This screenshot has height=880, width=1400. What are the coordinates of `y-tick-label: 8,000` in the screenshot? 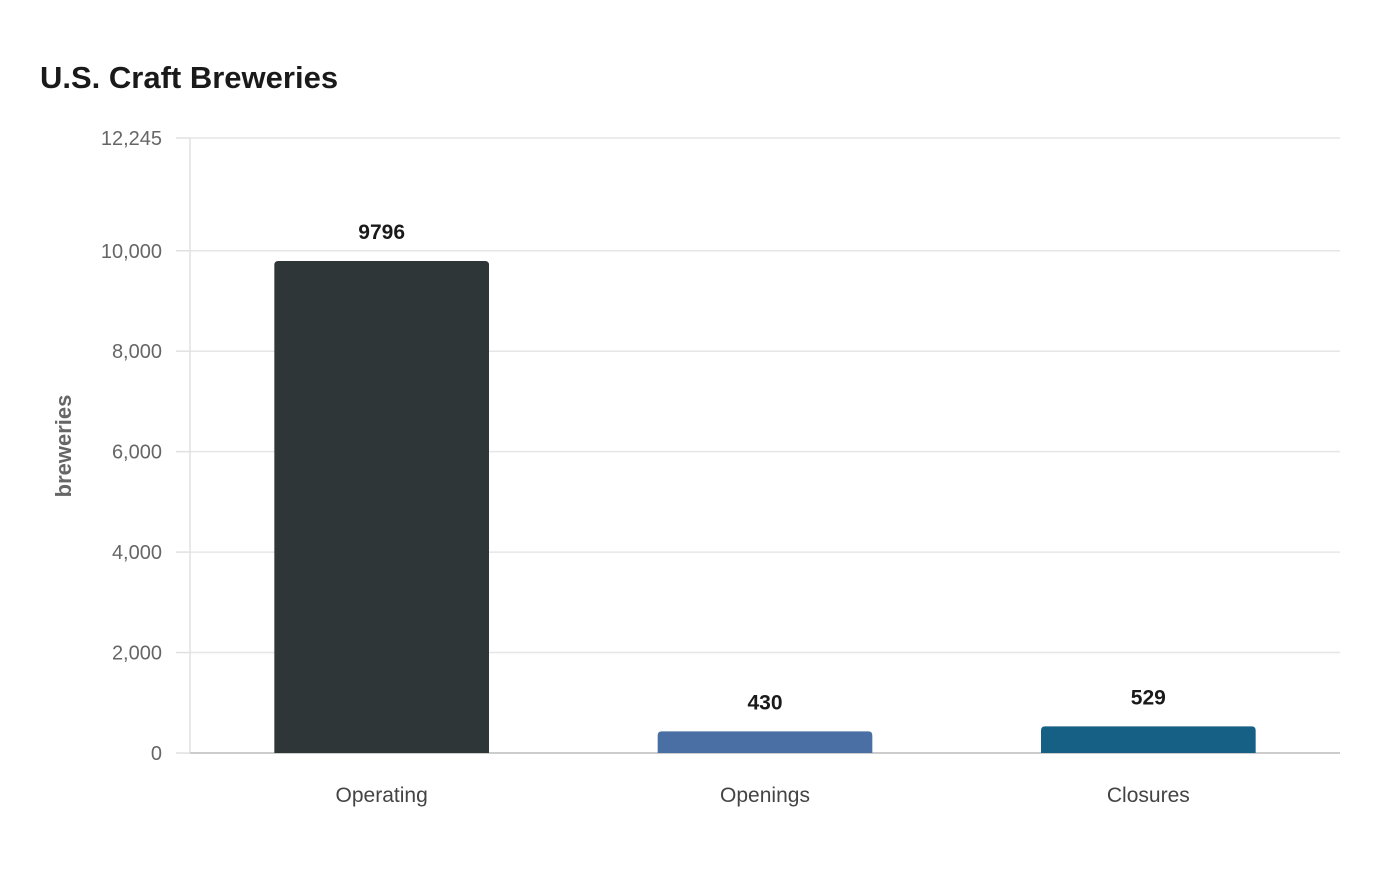 It's located at (137, 352).